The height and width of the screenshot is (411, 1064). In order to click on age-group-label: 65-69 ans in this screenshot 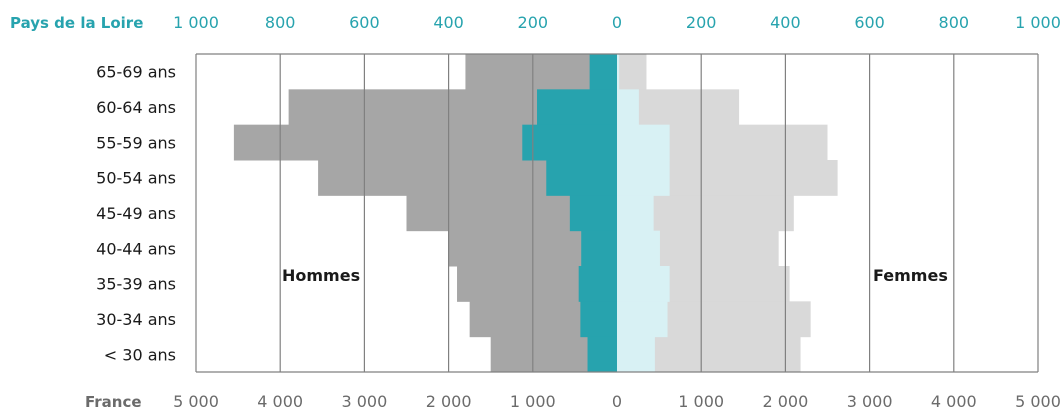, I will do `click(136, 72)`.